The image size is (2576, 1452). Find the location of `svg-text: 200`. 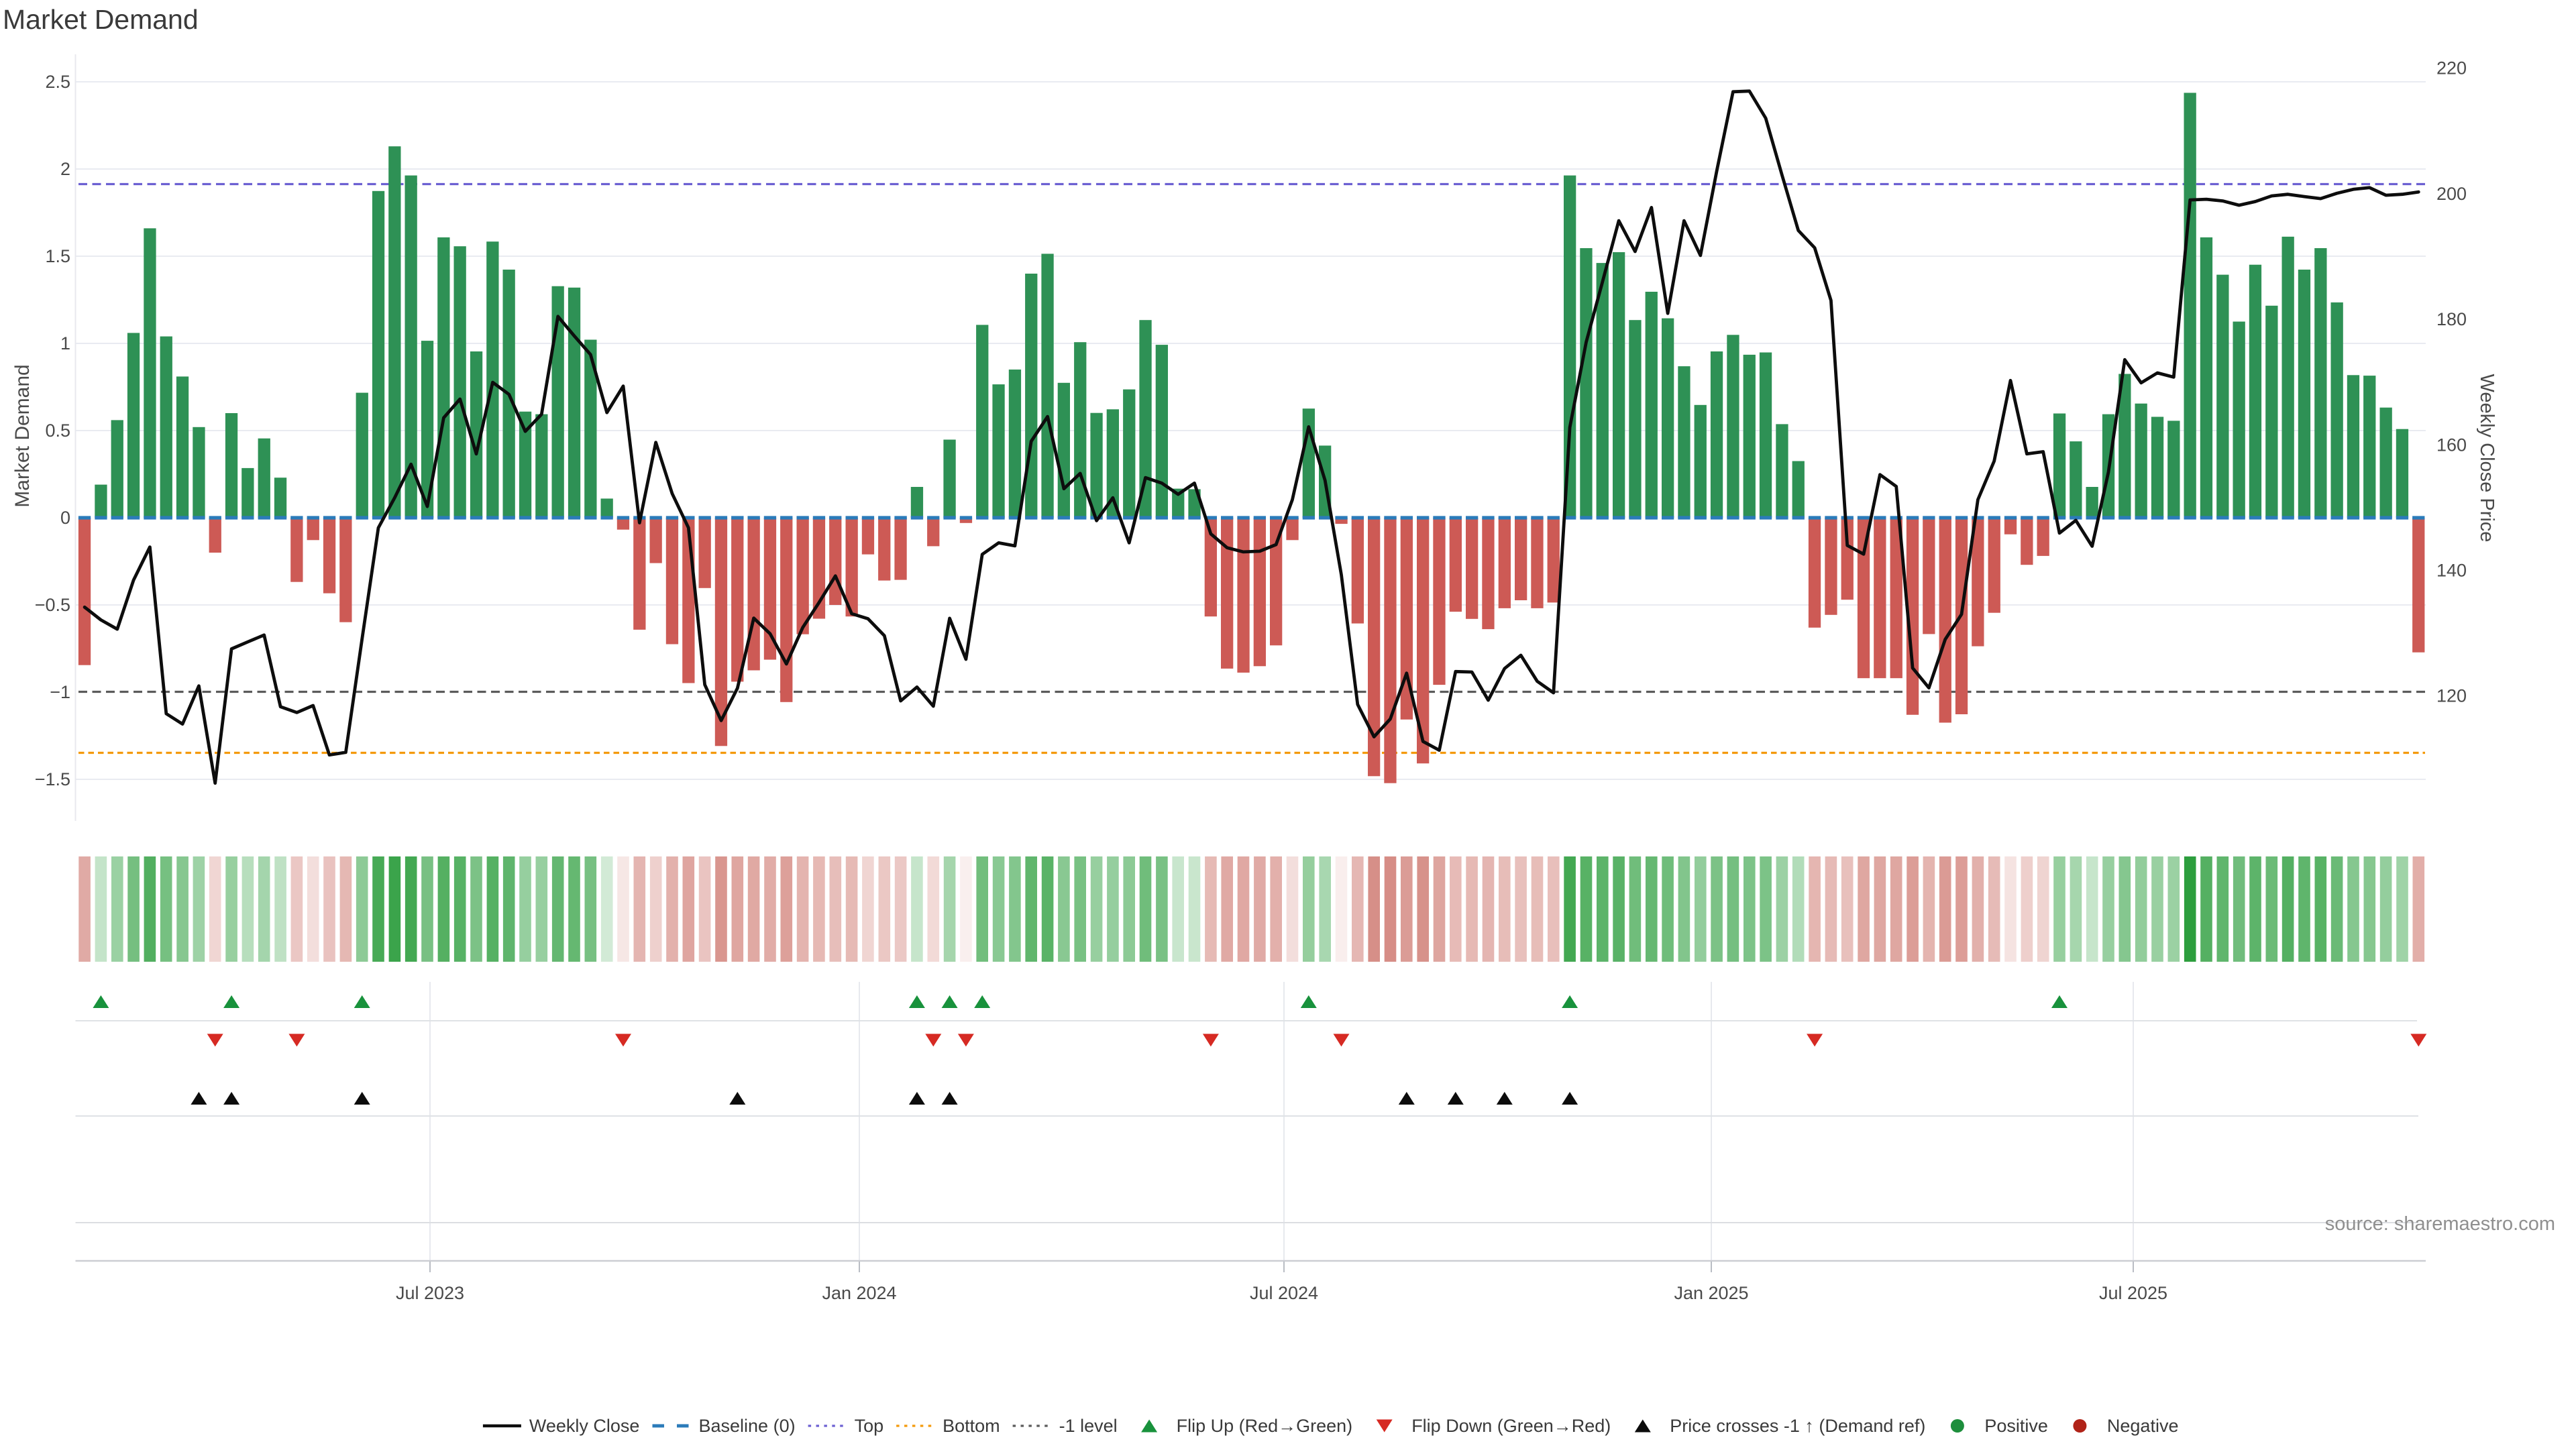

svg-text: 200 is located at coordinates (2451, 194).